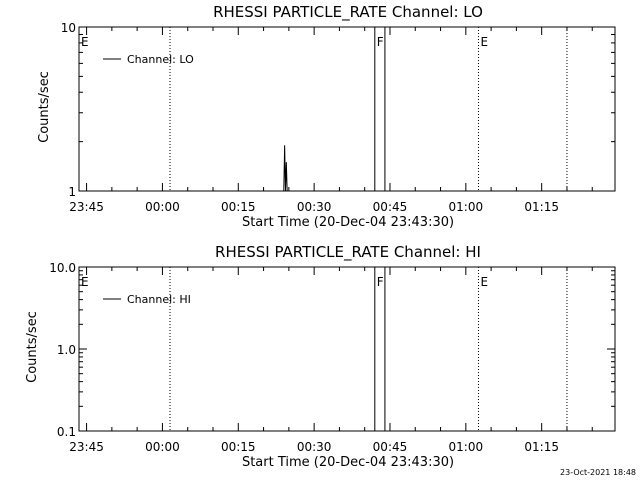 The height and width of the screenshot is (480, 640). I want to click on x-tick-label-lo: 00:45, so click(390, 207).